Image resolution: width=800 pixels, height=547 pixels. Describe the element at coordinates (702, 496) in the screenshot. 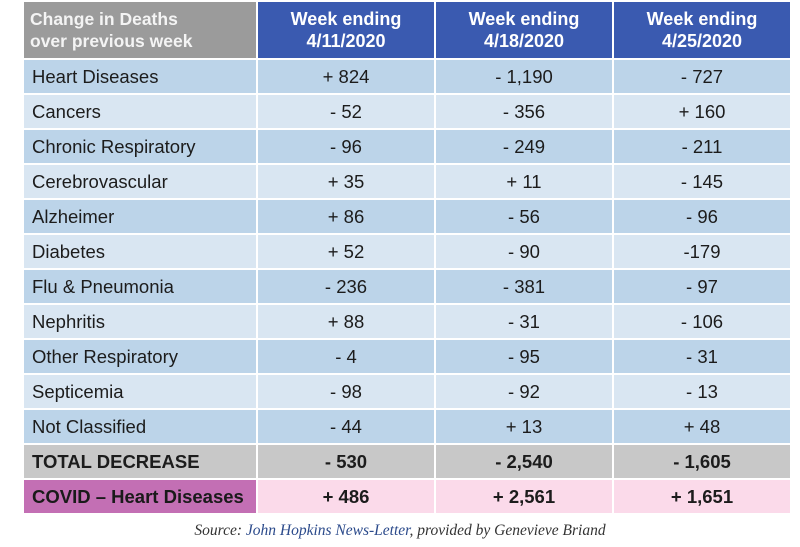

I see `value-cell: + 1,651` at that location.